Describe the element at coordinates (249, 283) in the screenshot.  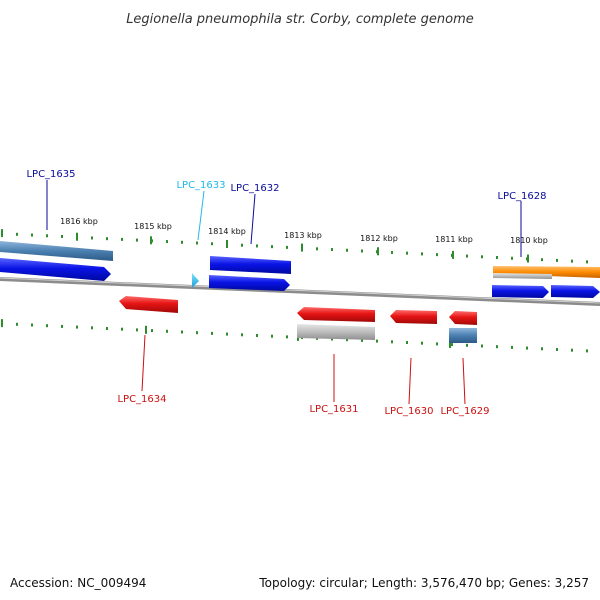
I see `gene-lpc-1632-arrow-b` at that location.